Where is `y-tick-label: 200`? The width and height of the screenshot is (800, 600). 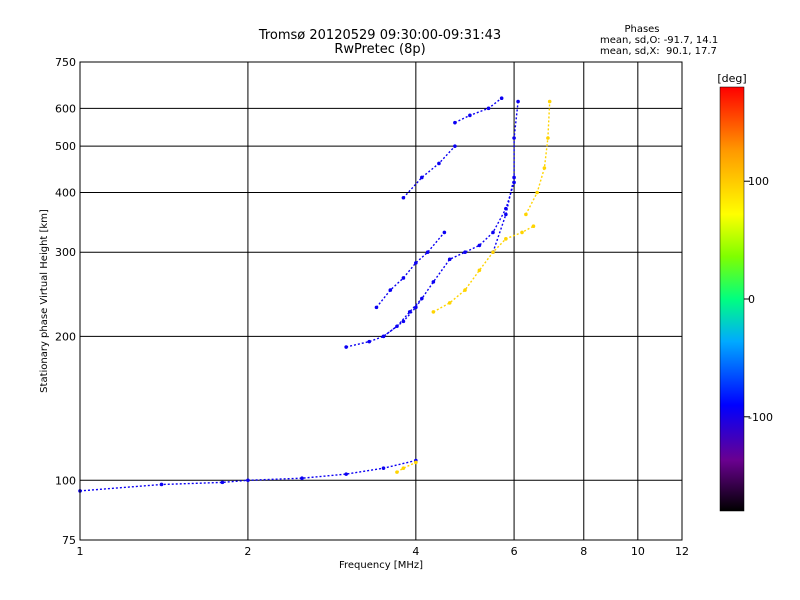
y-tick-label: 200 is located at coordinates (65, 336).